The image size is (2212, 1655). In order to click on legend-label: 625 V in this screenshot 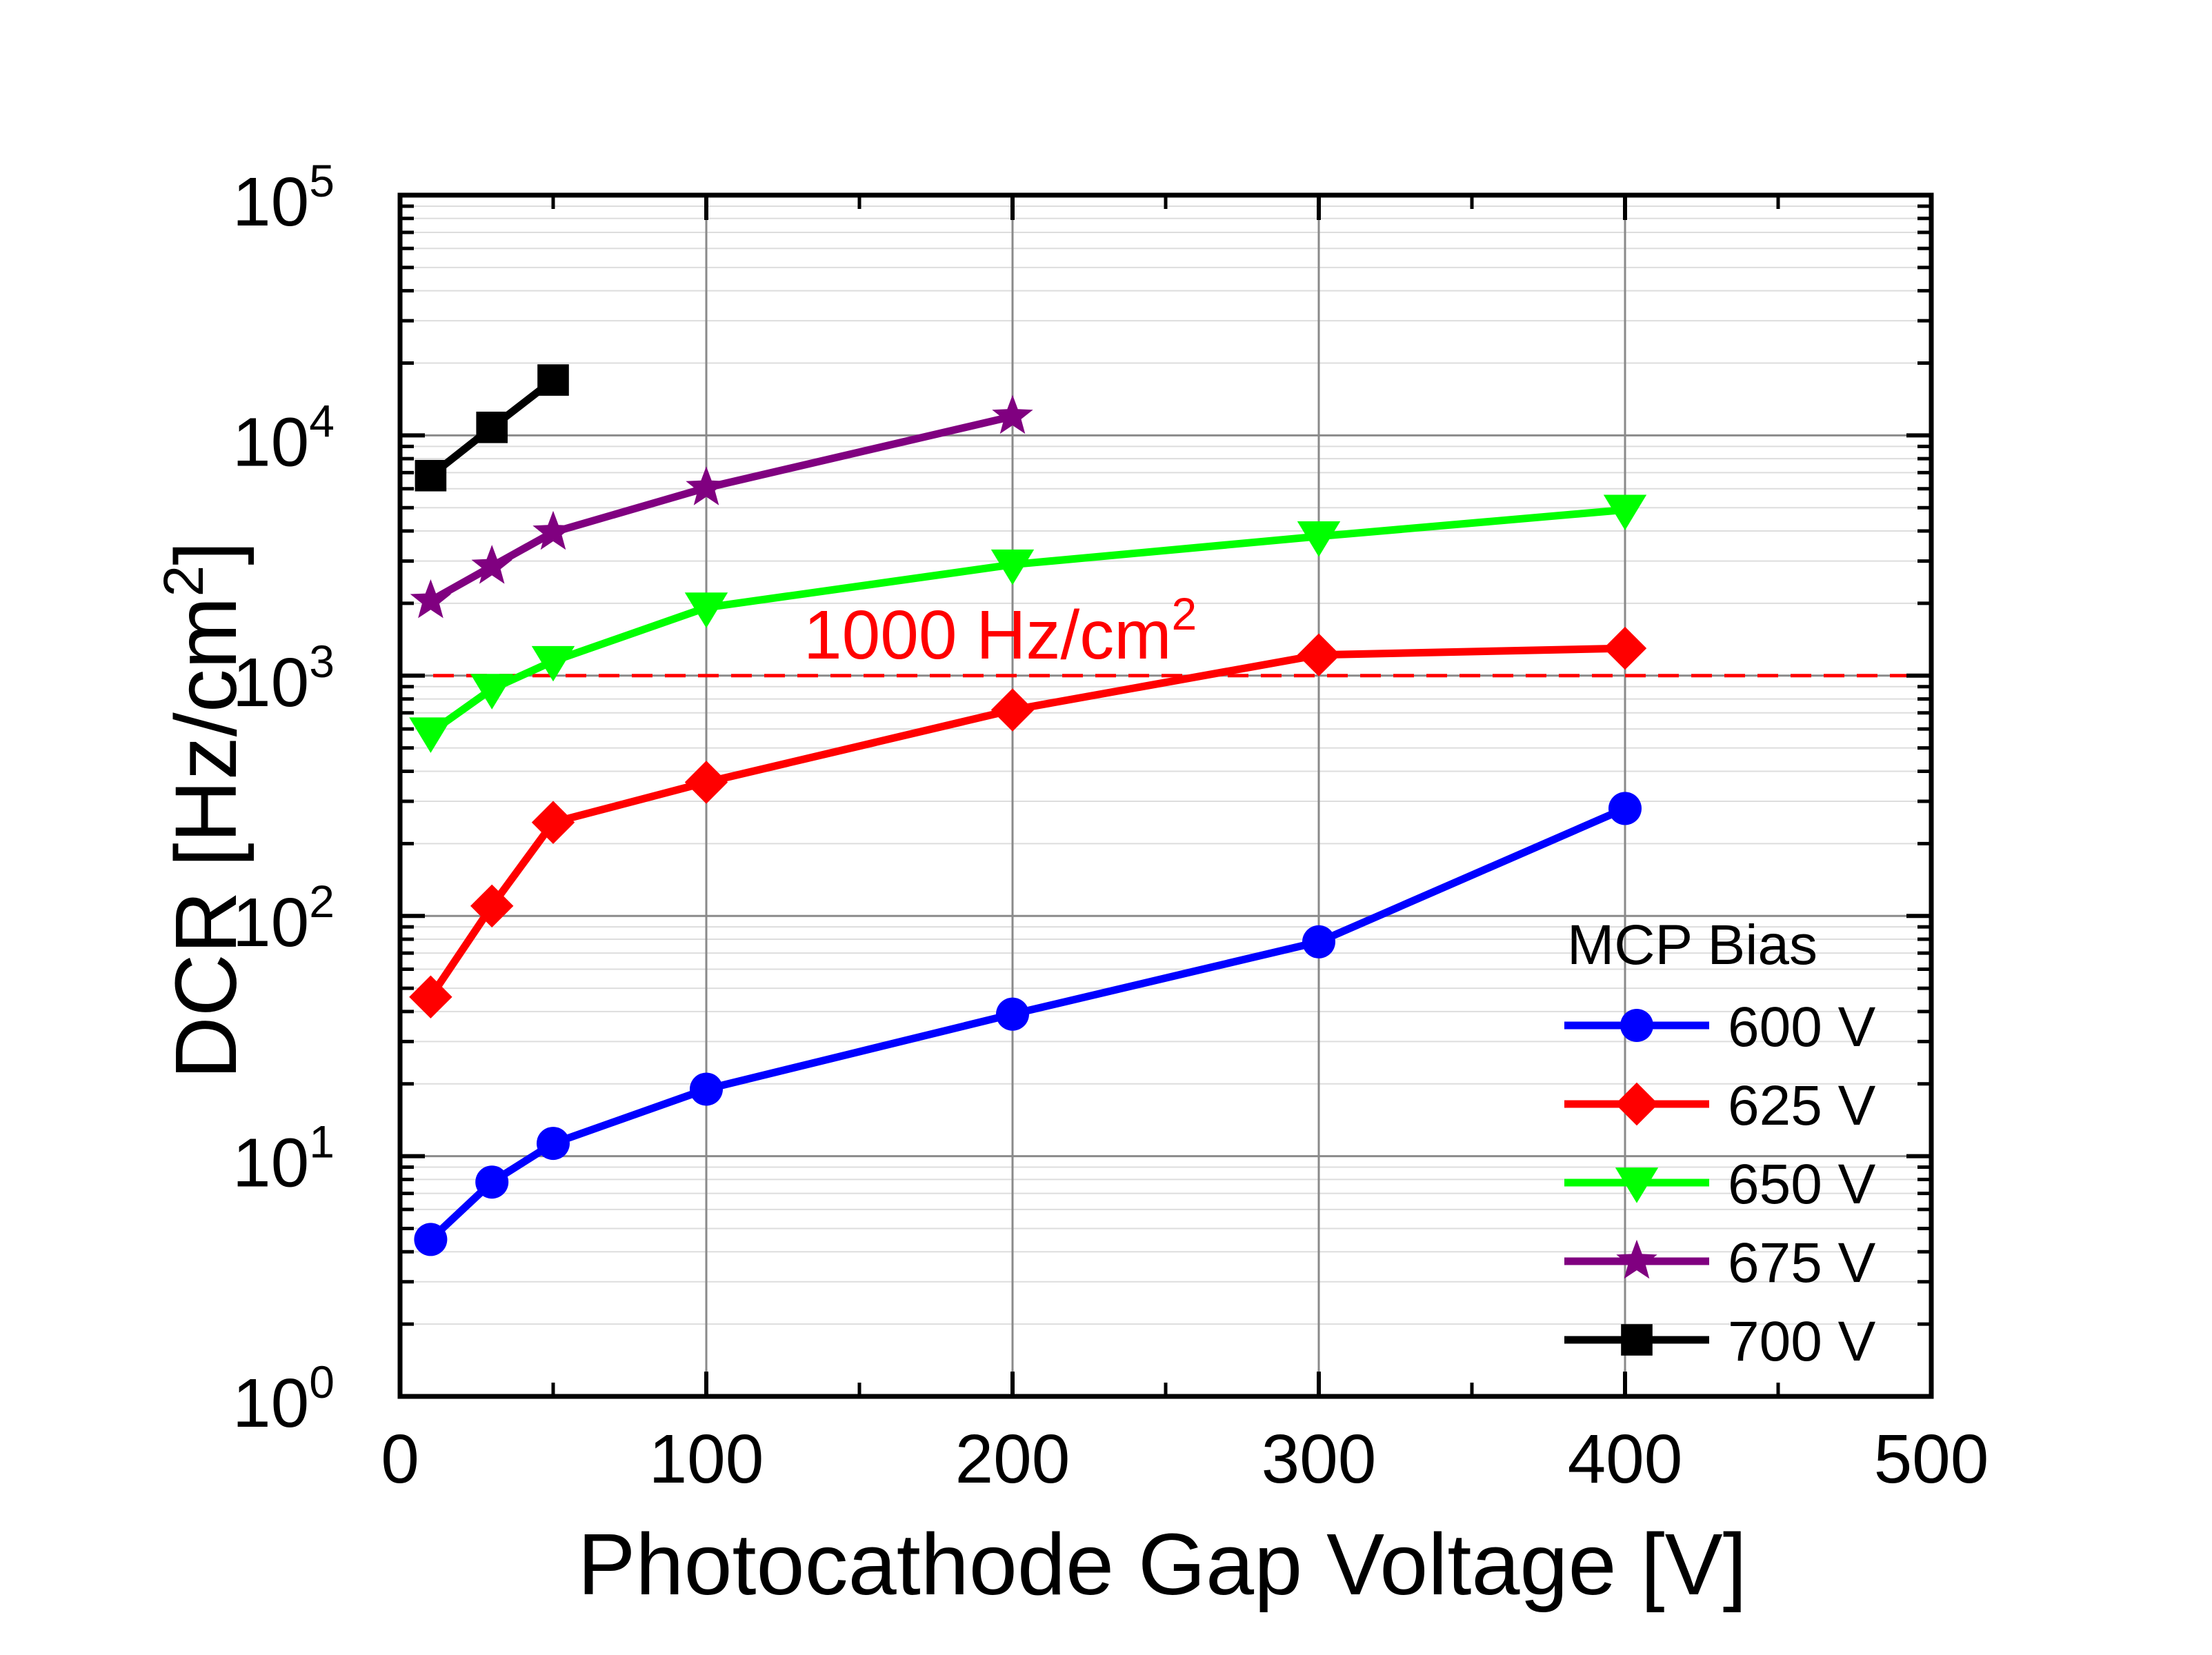, I will do `click(1802, 1105)`.